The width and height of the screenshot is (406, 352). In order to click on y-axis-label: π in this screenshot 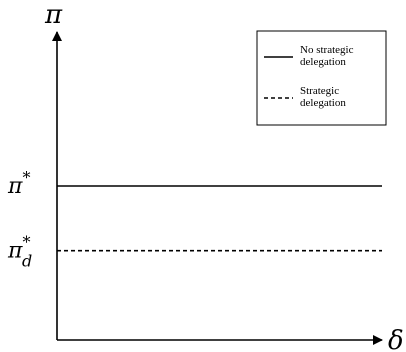, I will do `click(53, 15)`.